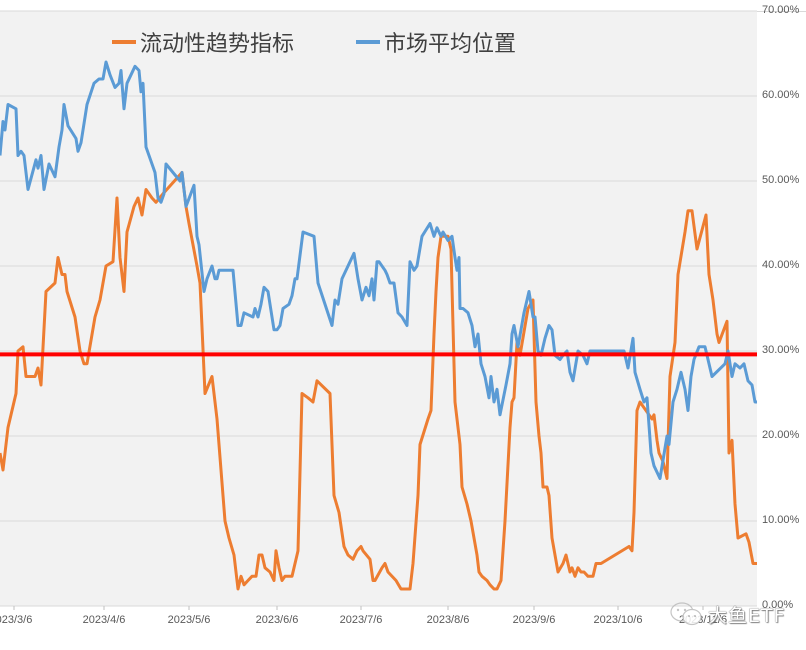 This screenshot has height=650, width=806. I want to click on x-axis-ticks, so click(358, 608).